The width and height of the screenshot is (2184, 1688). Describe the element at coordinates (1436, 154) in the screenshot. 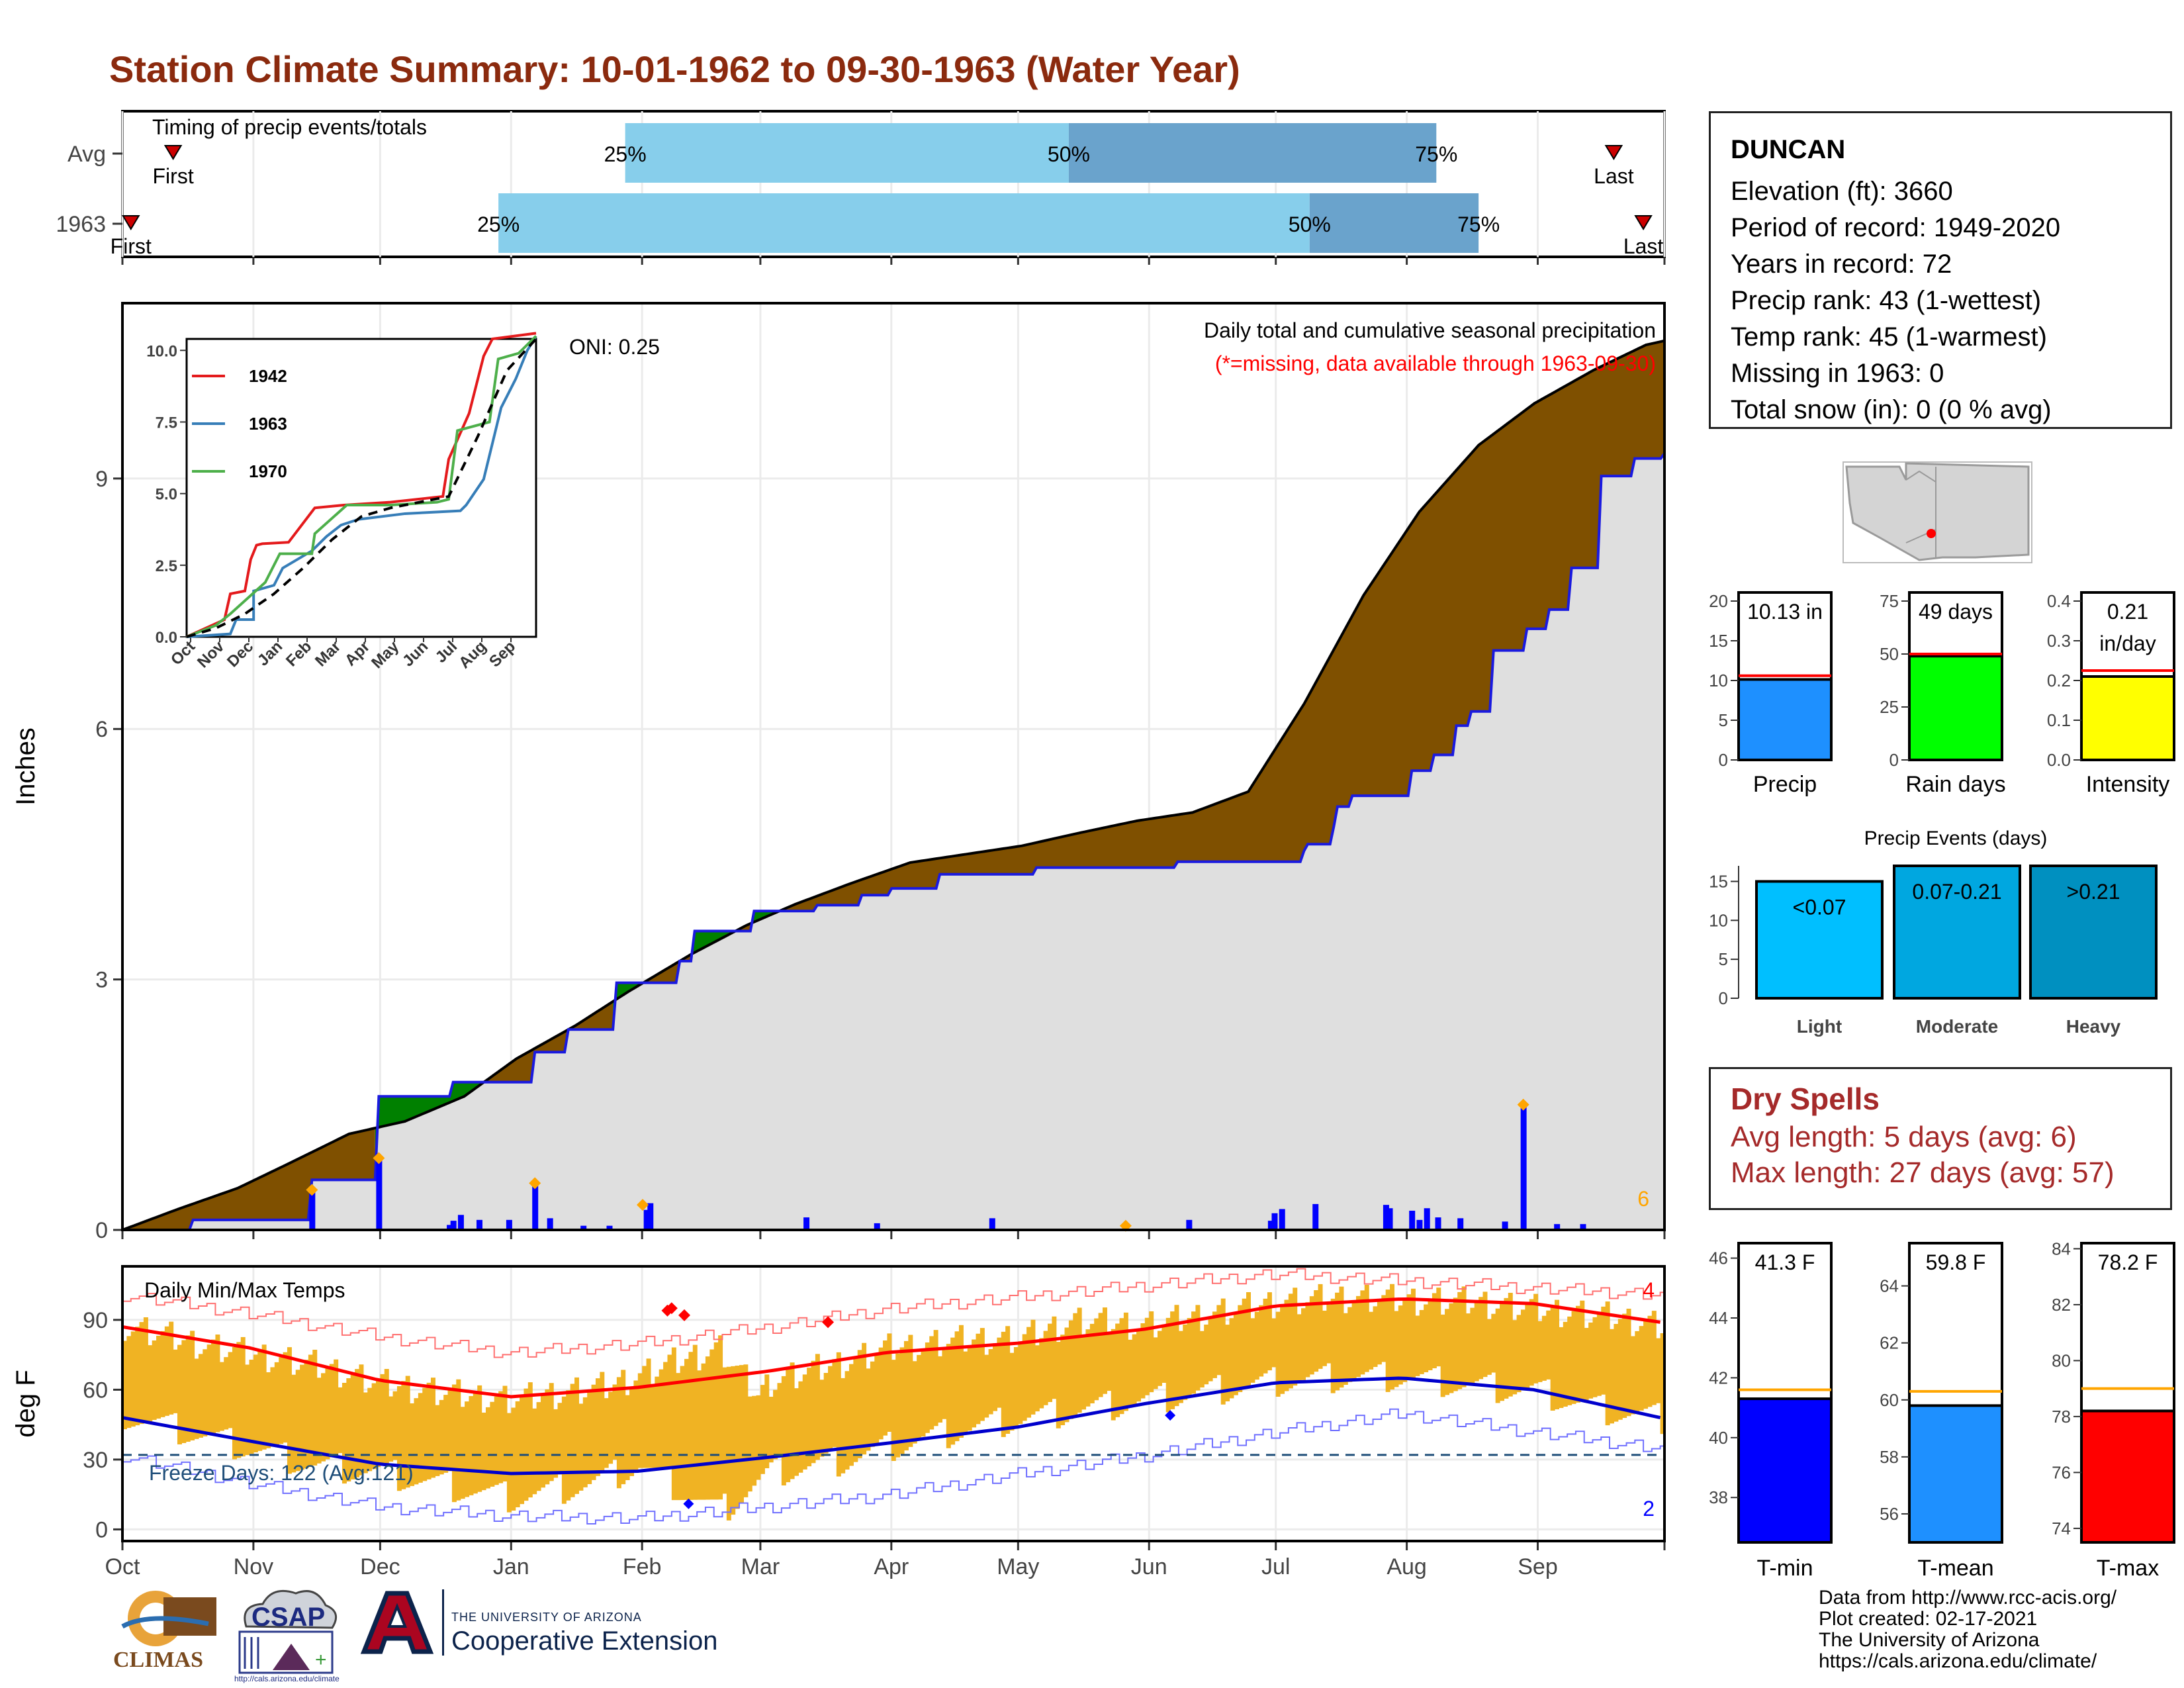

I see `timing-p75-label: 75%` at that location.